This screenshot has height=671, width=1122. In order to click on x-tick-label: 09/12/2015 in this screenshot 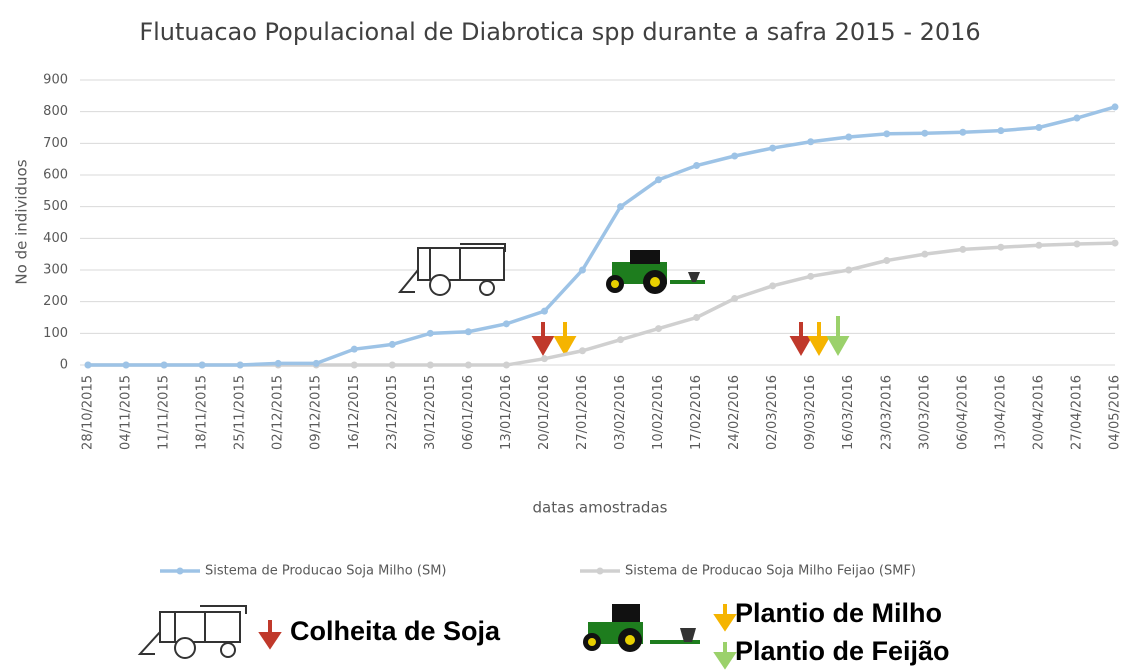, I will do `click(316, 412)`.